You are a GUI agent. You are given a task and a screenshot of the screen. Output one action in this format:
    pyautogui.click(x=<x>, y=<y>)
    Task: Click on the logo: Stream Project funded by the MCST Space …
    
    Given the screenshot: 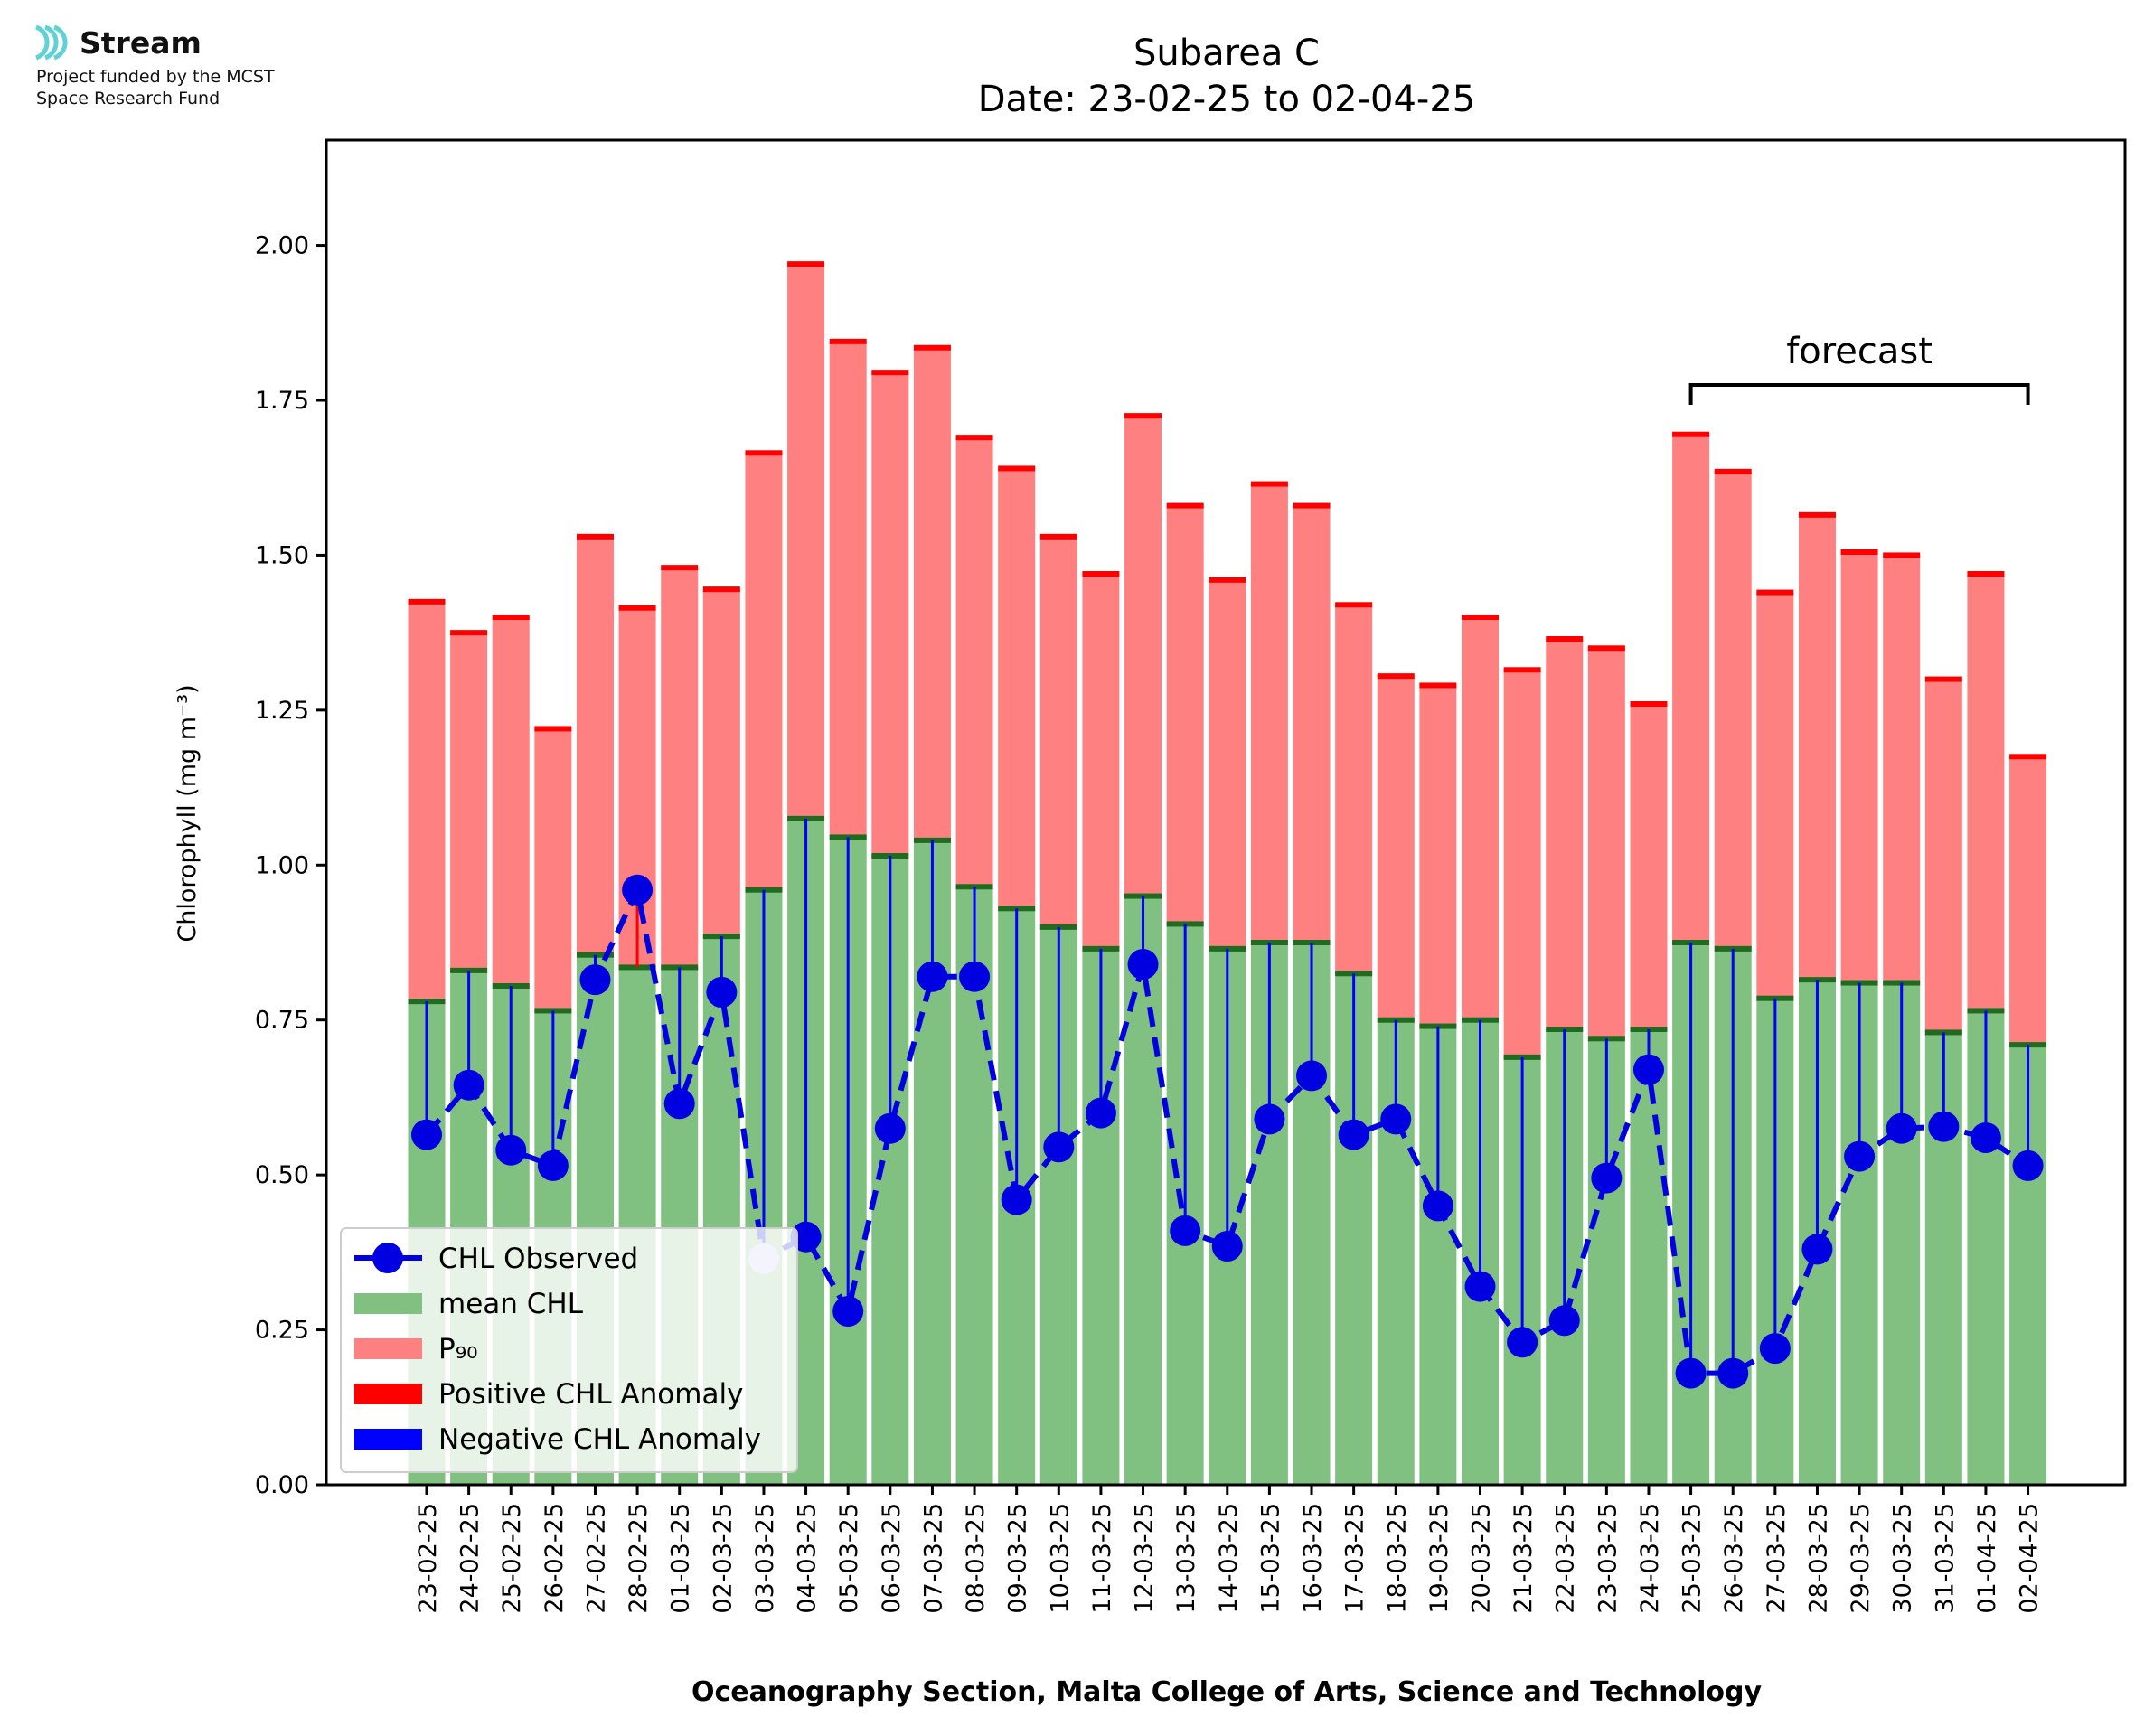 What is the action you would take?
    pyautogui.click(x=184, y=72)
    